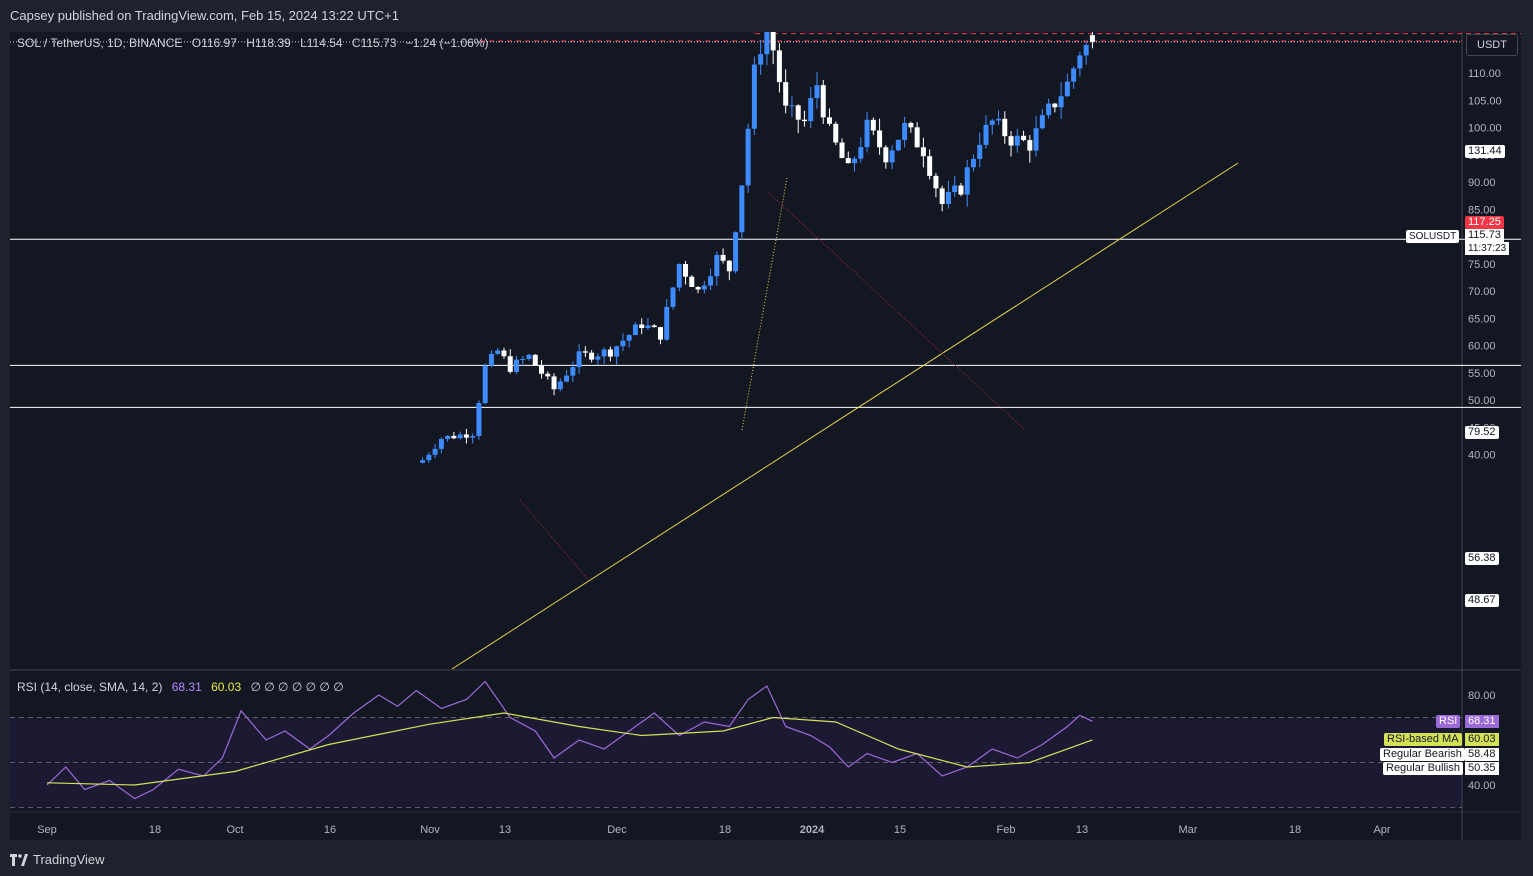  What do you see at coordinates (896, 311) in the screenshot?
I see `descending-dotted-trendline` at bounding box center [896, 311].